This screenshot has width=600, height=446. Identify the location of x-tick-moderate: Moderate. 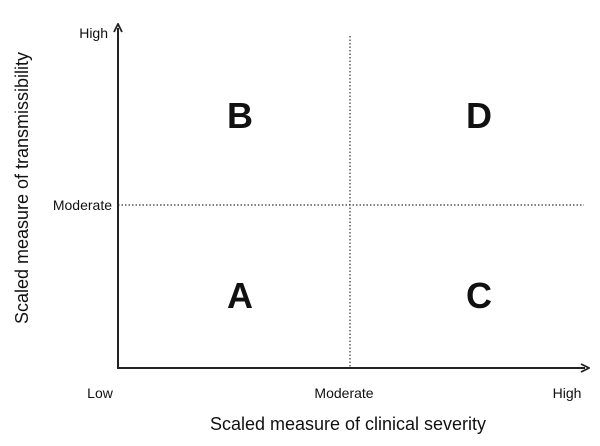
(343, 393).